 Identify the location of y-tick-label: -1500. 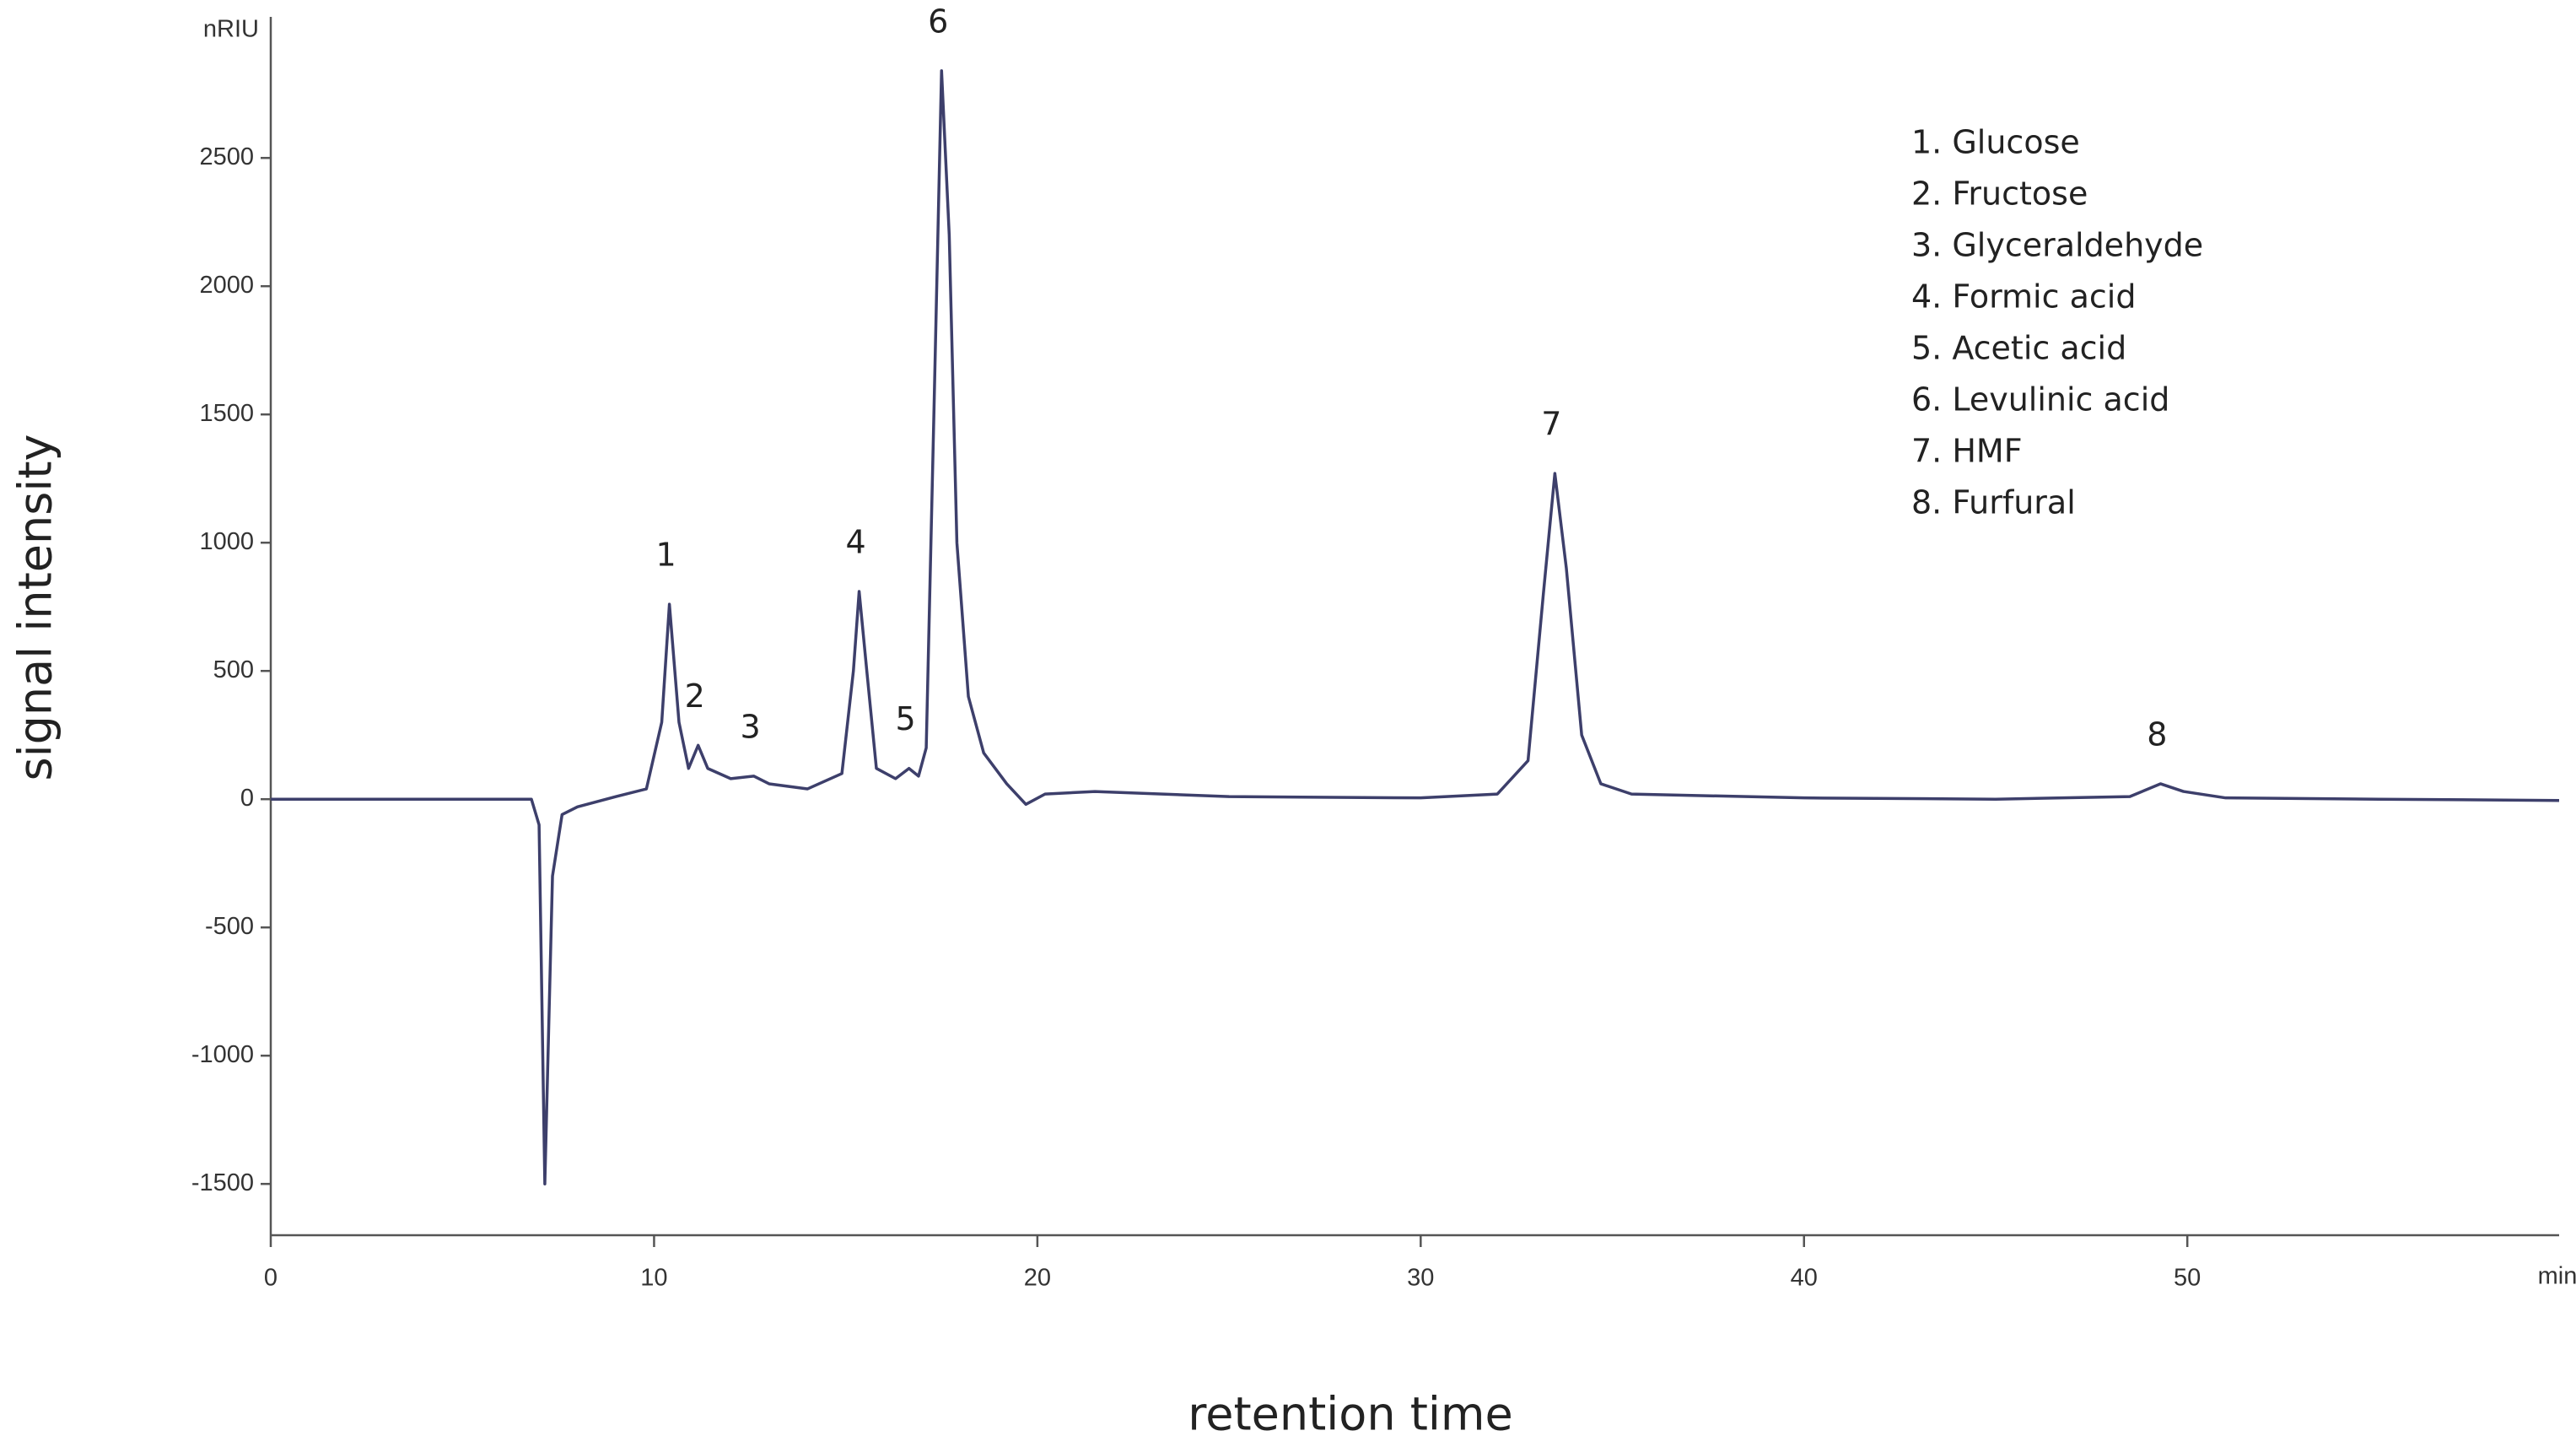
(222, 1182).